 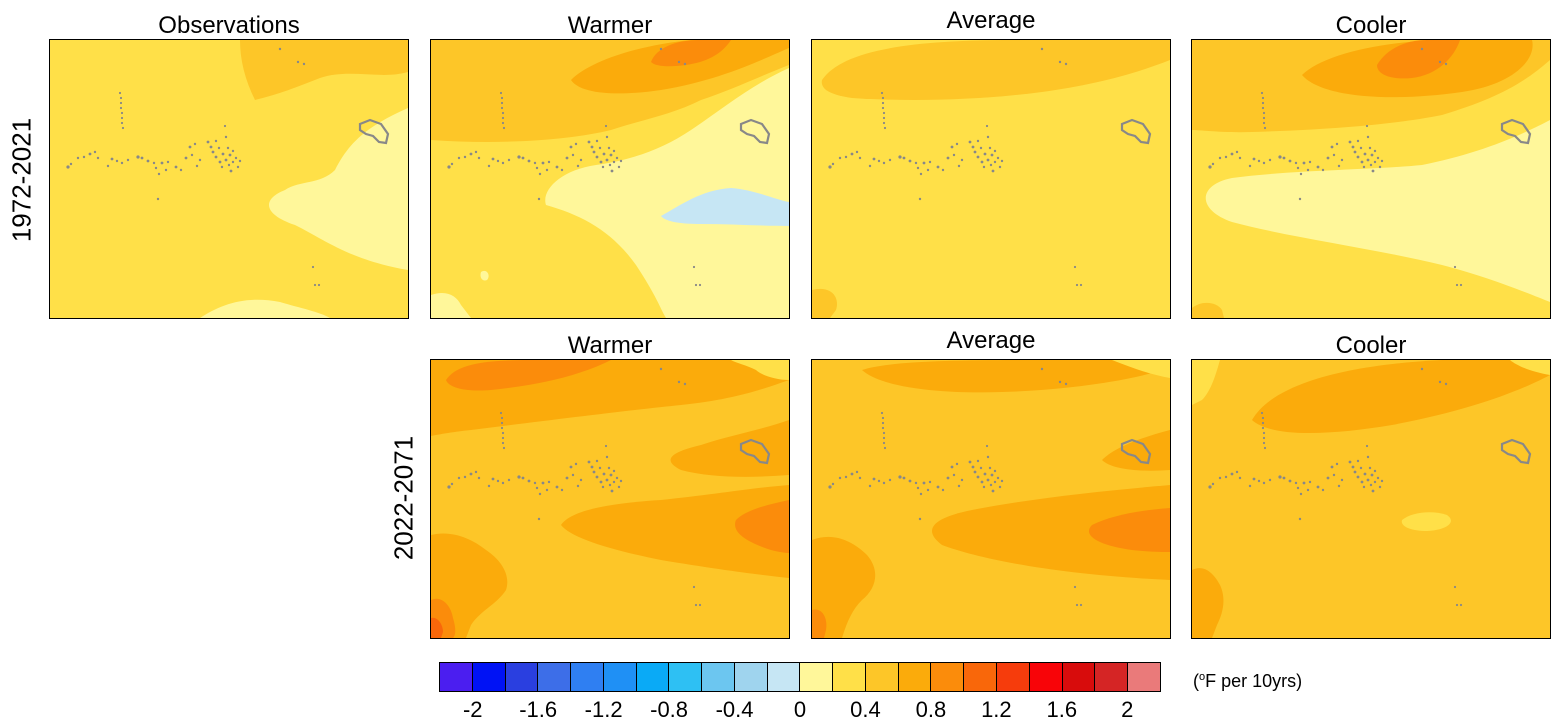 I want to click on title-observations: Observations, so click(x=229, y=25).